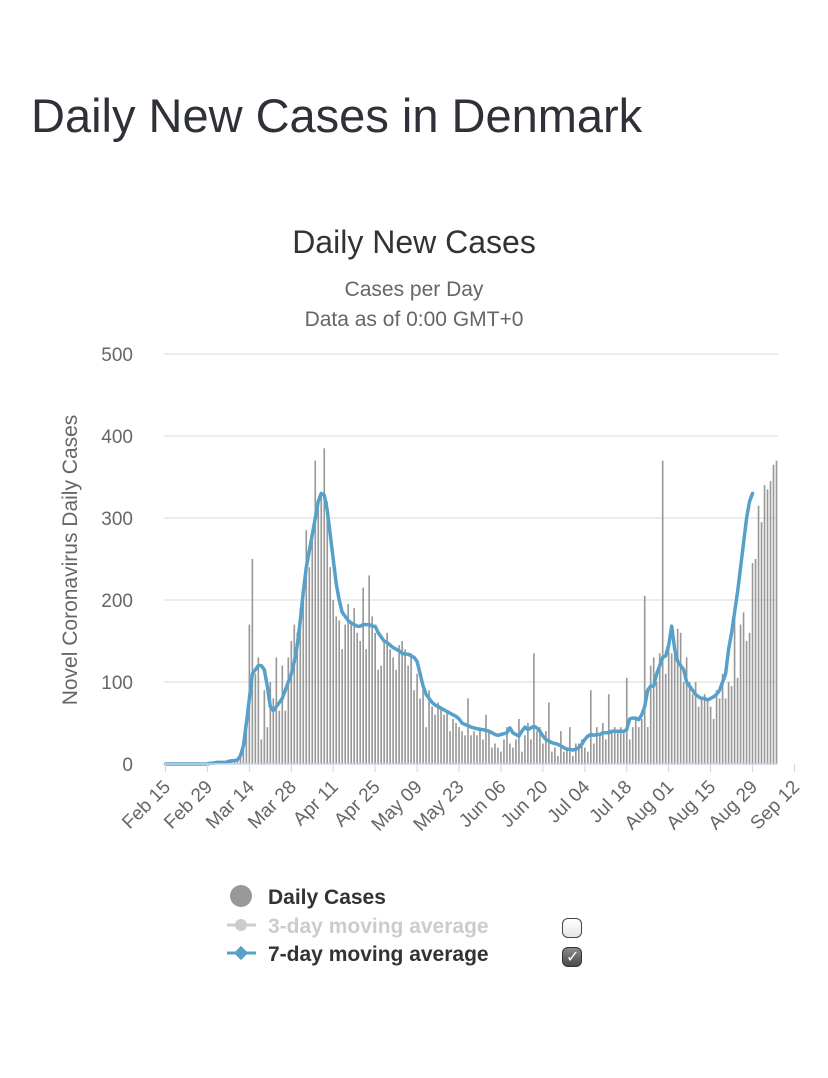 This screenshot has width=828, height=1078. Describe the element at coordinates (572, 957) in the screenshot. I see `toggle-7-day-average-checkbox: ✓` at that location.